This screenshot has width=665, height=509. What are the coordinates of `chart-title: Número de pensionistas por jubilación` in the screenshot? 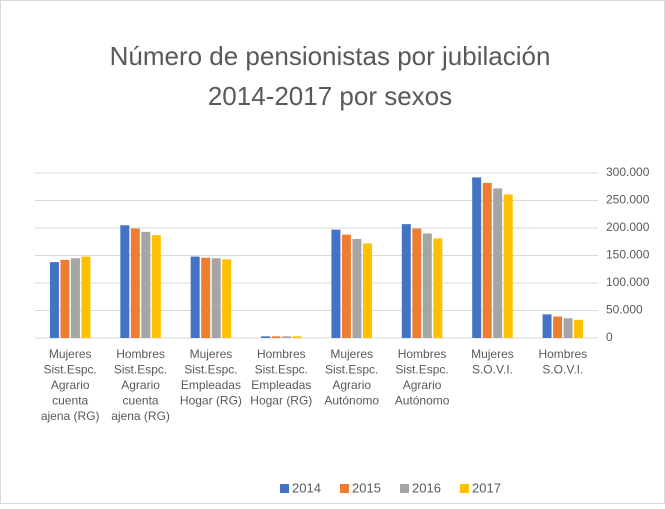 It's located at (330, 56).